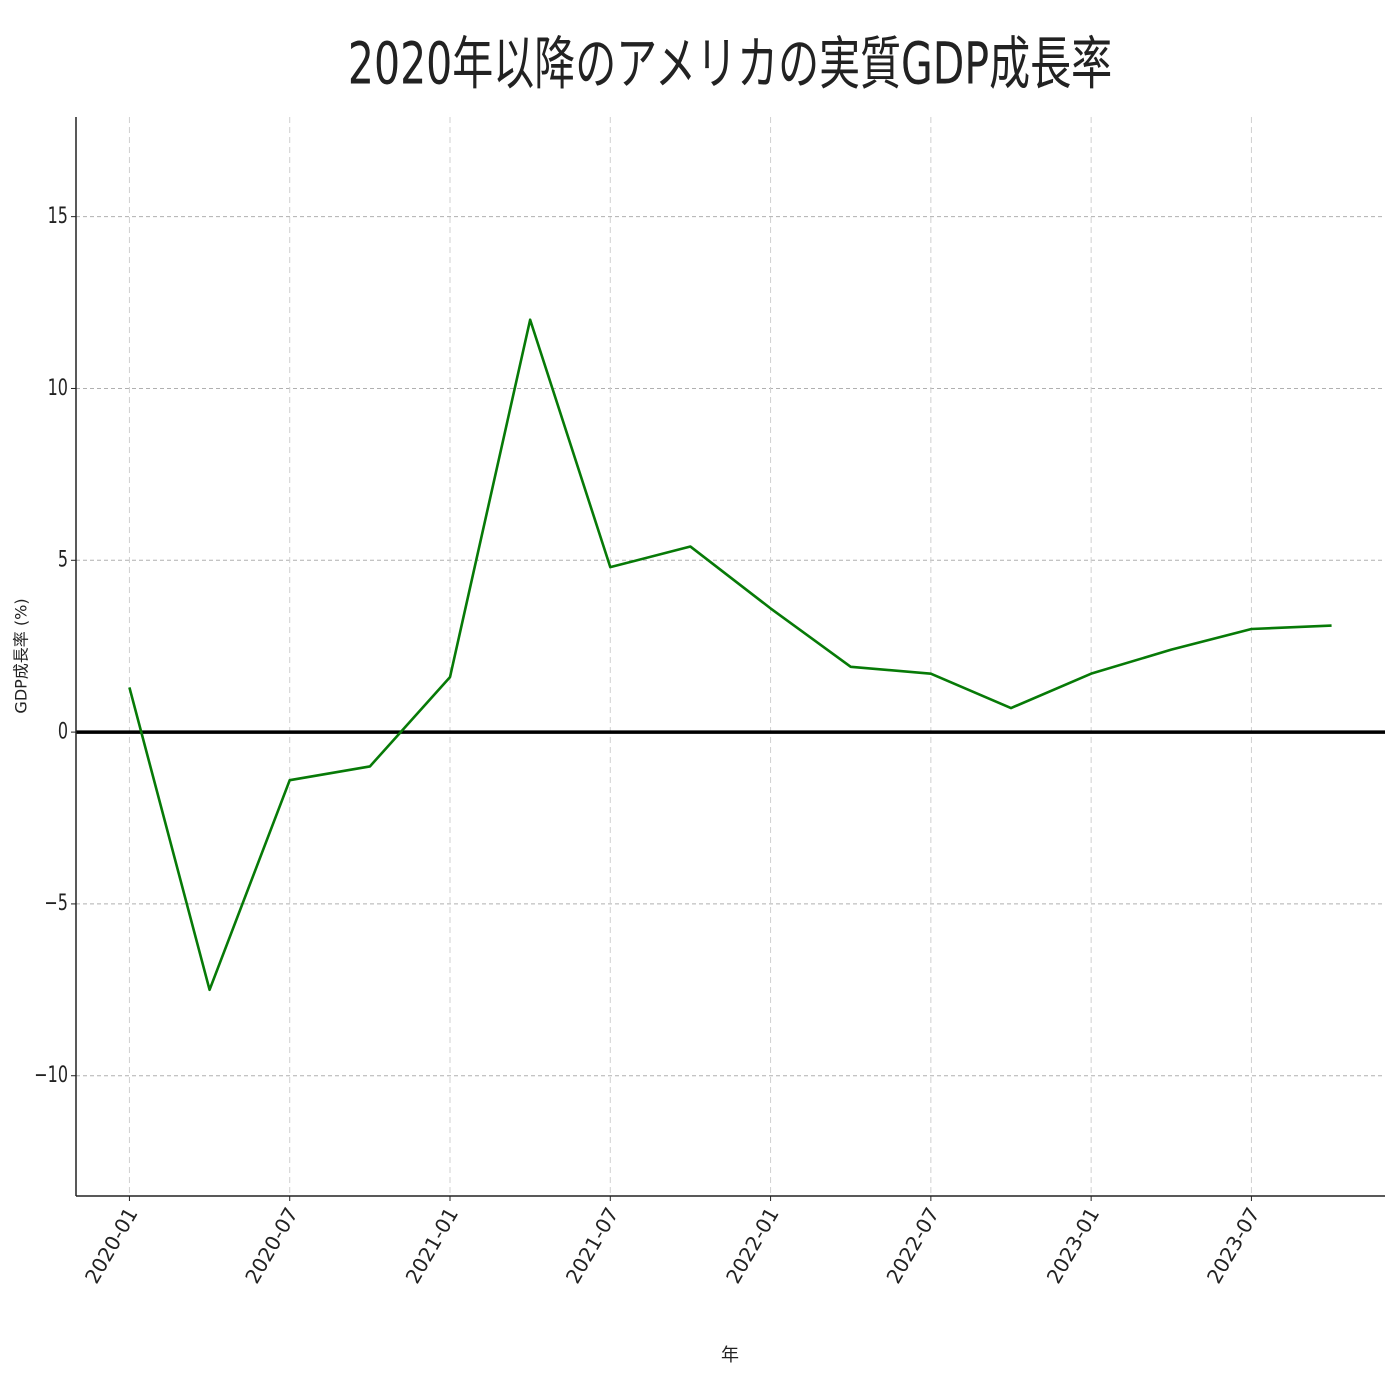  I want to click on x-tick-label: 2021-07, so click(592, 1245).